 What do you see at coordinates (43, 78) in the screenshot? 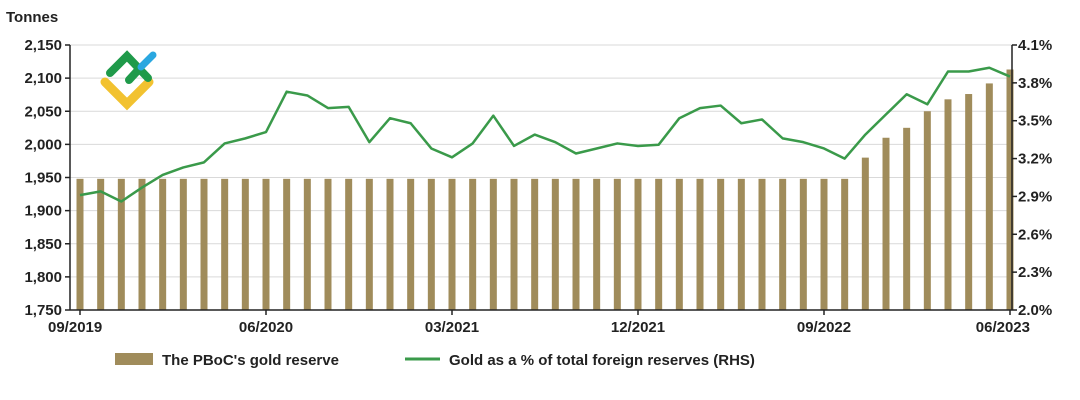
I see `y-tick-label: 2,100` at bounding box center [43, 78].